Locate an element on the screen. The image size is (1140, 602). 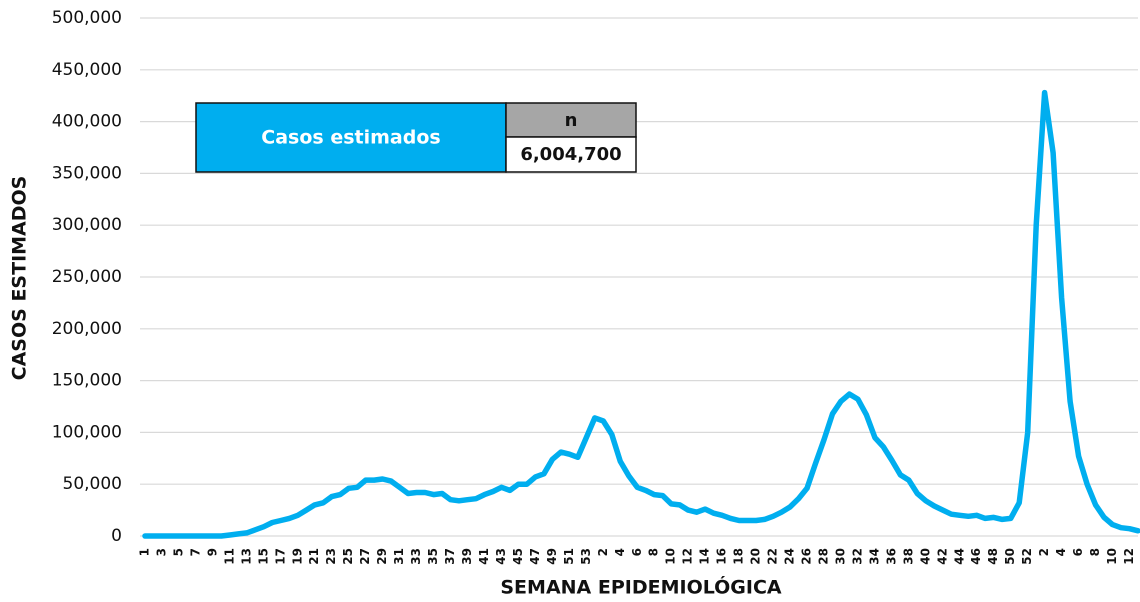
x-tick-label: 23 is located at coordinates (331, 556).